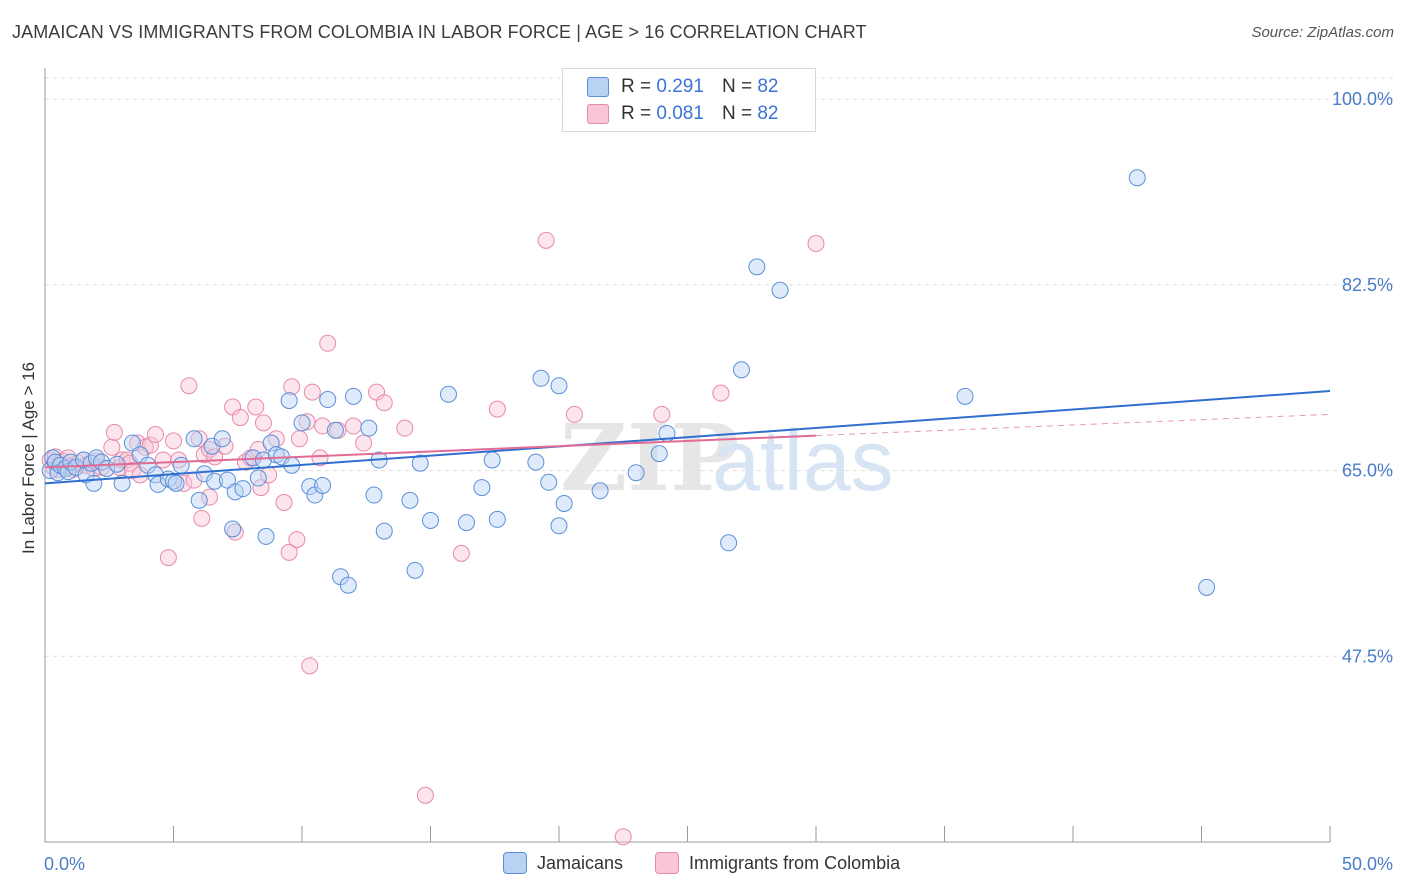 This screenshot has height=892, width=1406. What do you see at coordinates (667, 863) in the screenshot?
I see `legend-swatch-pink` at bounding box center [667, 863].